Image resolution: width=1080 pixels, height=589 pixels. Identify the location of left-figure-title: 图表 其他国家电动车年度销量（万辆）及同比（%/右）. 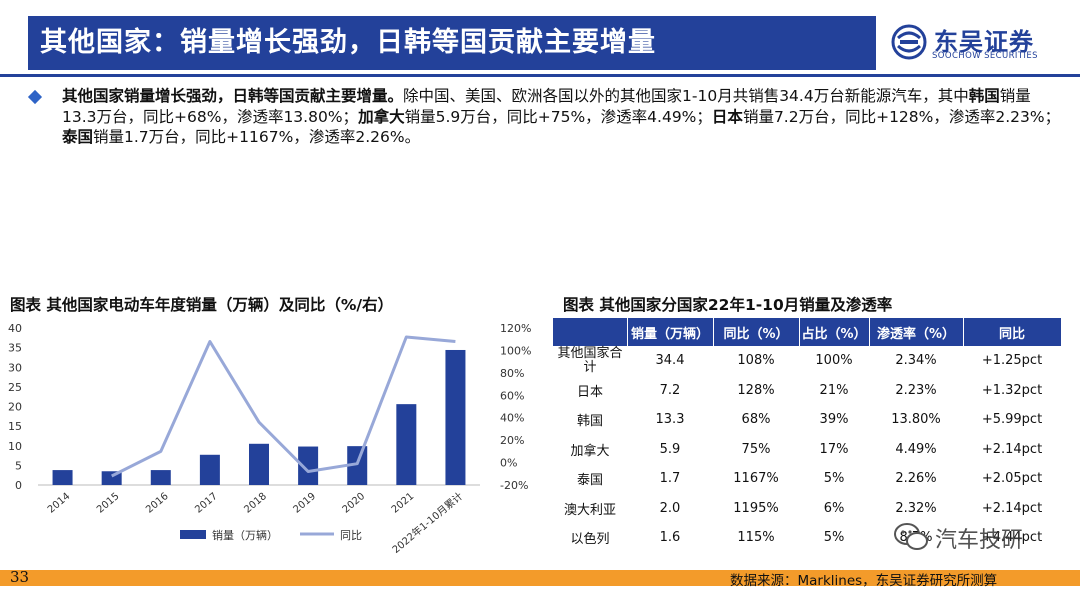
(202, 305).